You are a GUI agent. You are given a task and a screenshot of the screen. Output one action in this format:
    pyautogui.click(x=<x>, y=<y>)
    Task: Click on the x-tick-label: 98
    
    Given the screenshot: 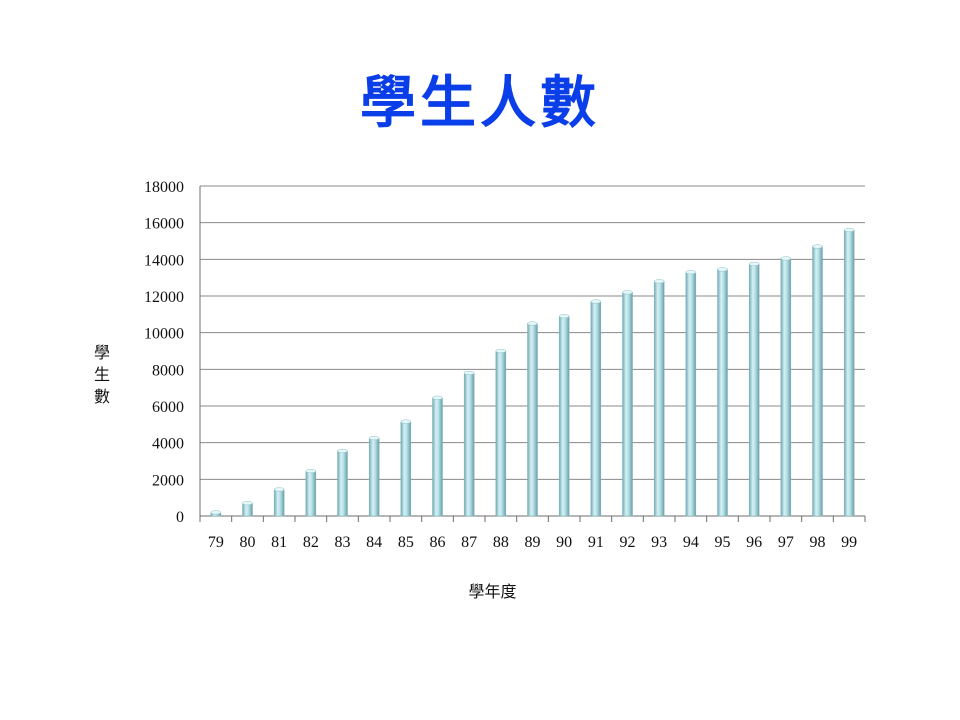 What is the action you would take?
    pyautogui.click(x=818, y=542)
    